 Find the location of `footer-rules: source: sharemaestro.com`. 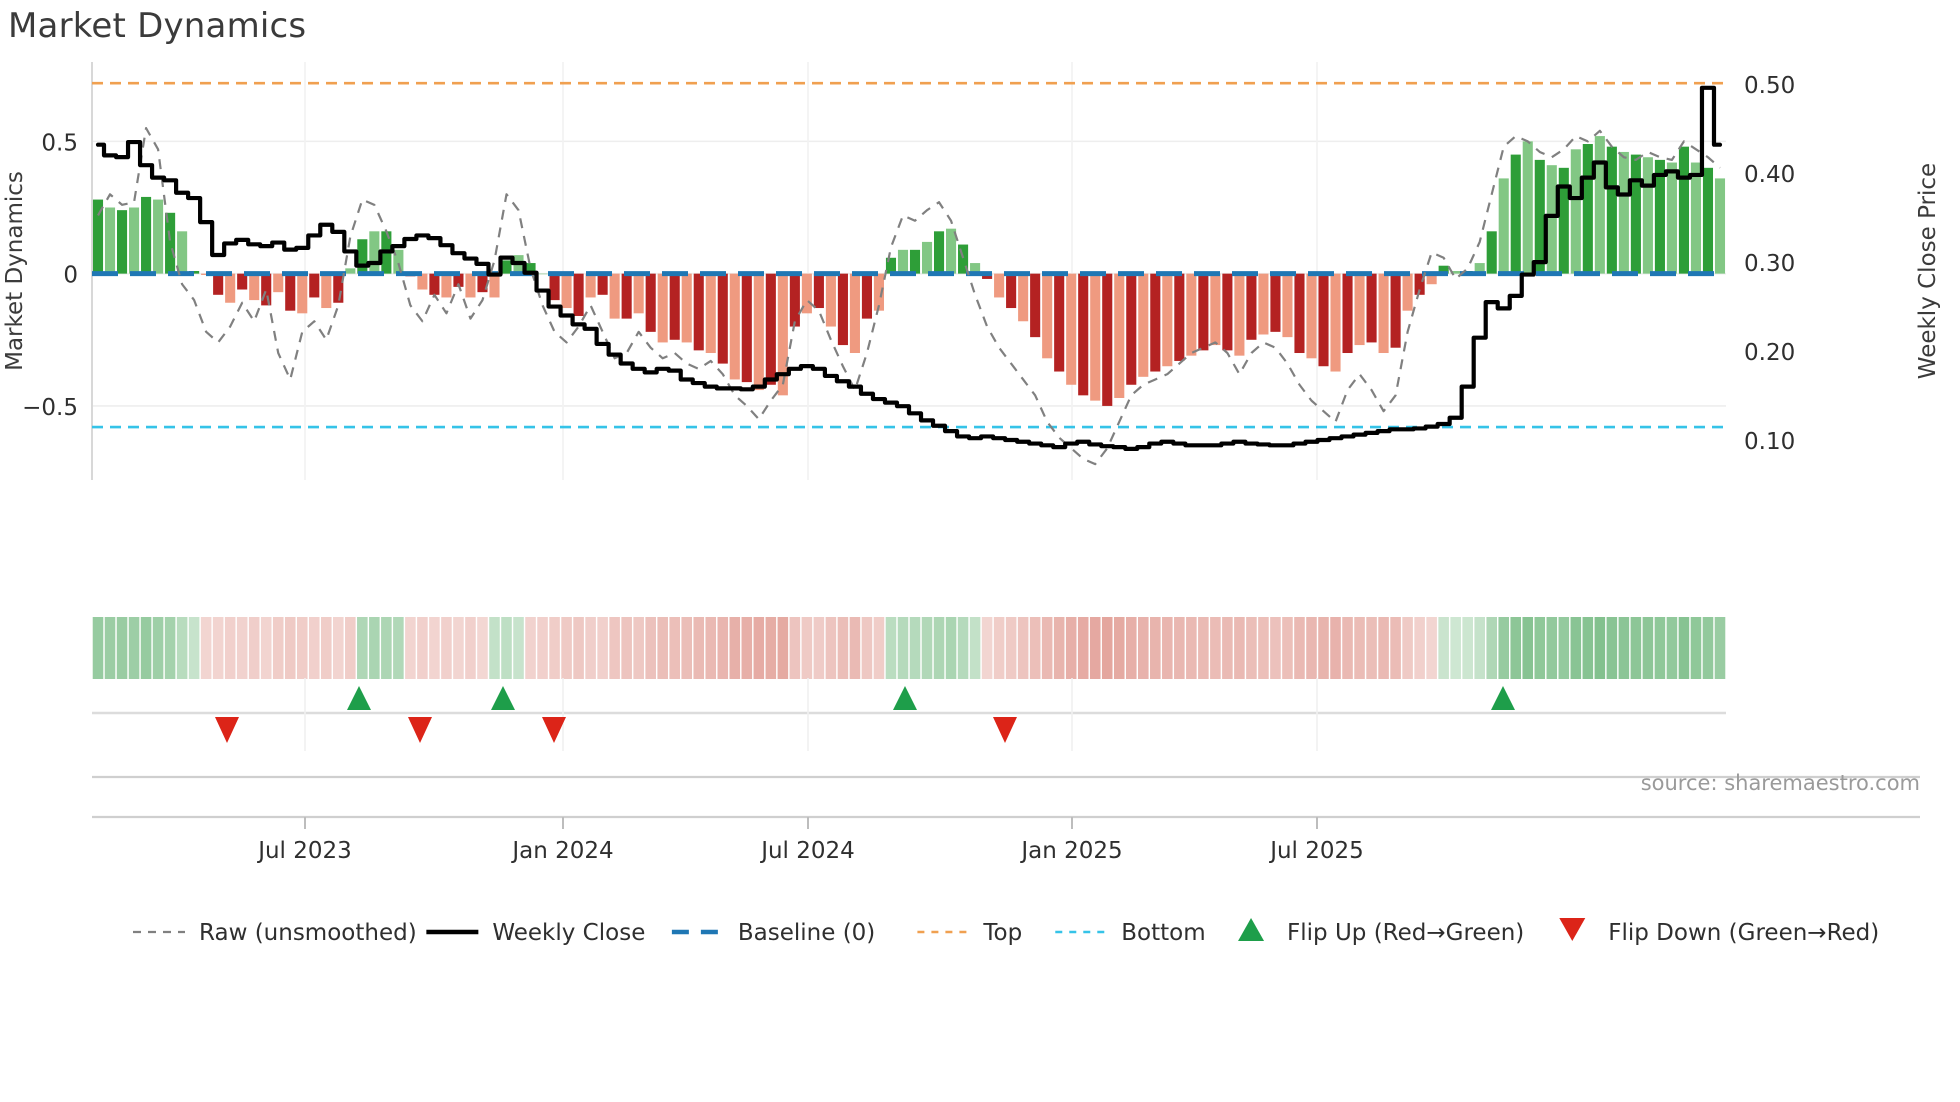

footer-rules: source: sharemaestro.com is located at coordinates (1006, 795).